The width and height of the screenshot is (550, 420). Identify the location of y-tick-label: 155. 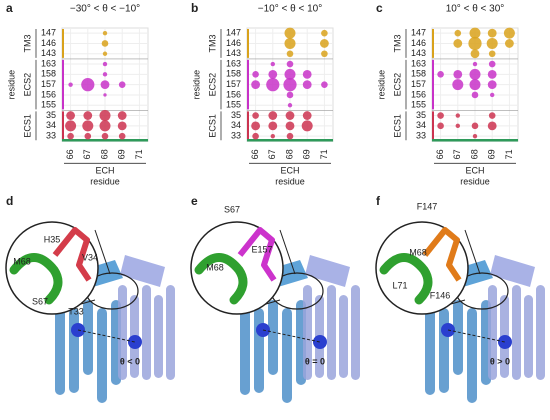
(233, 105).